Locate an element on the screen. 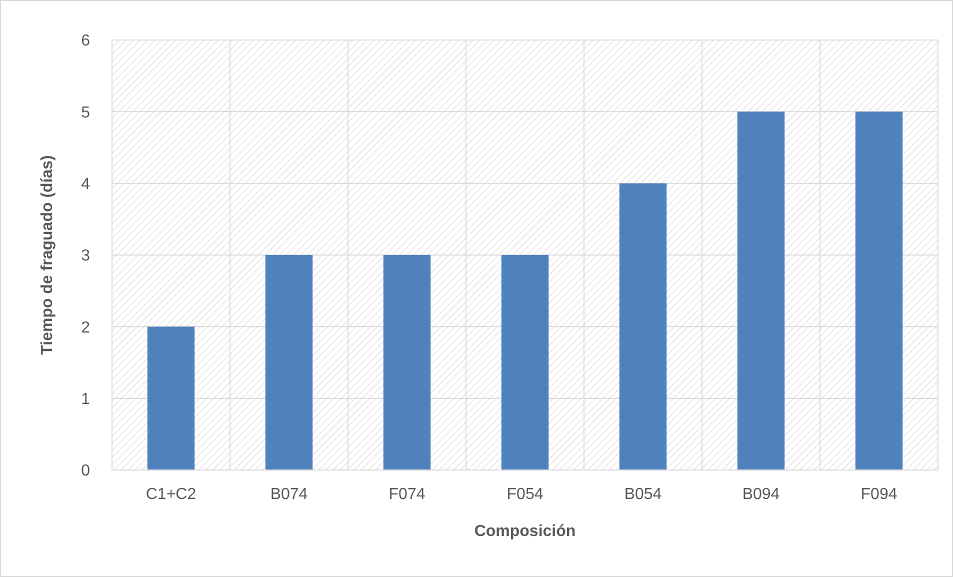 The image size is (953, 577). x-tick-label: B054 is located at coordinates (643, 494).